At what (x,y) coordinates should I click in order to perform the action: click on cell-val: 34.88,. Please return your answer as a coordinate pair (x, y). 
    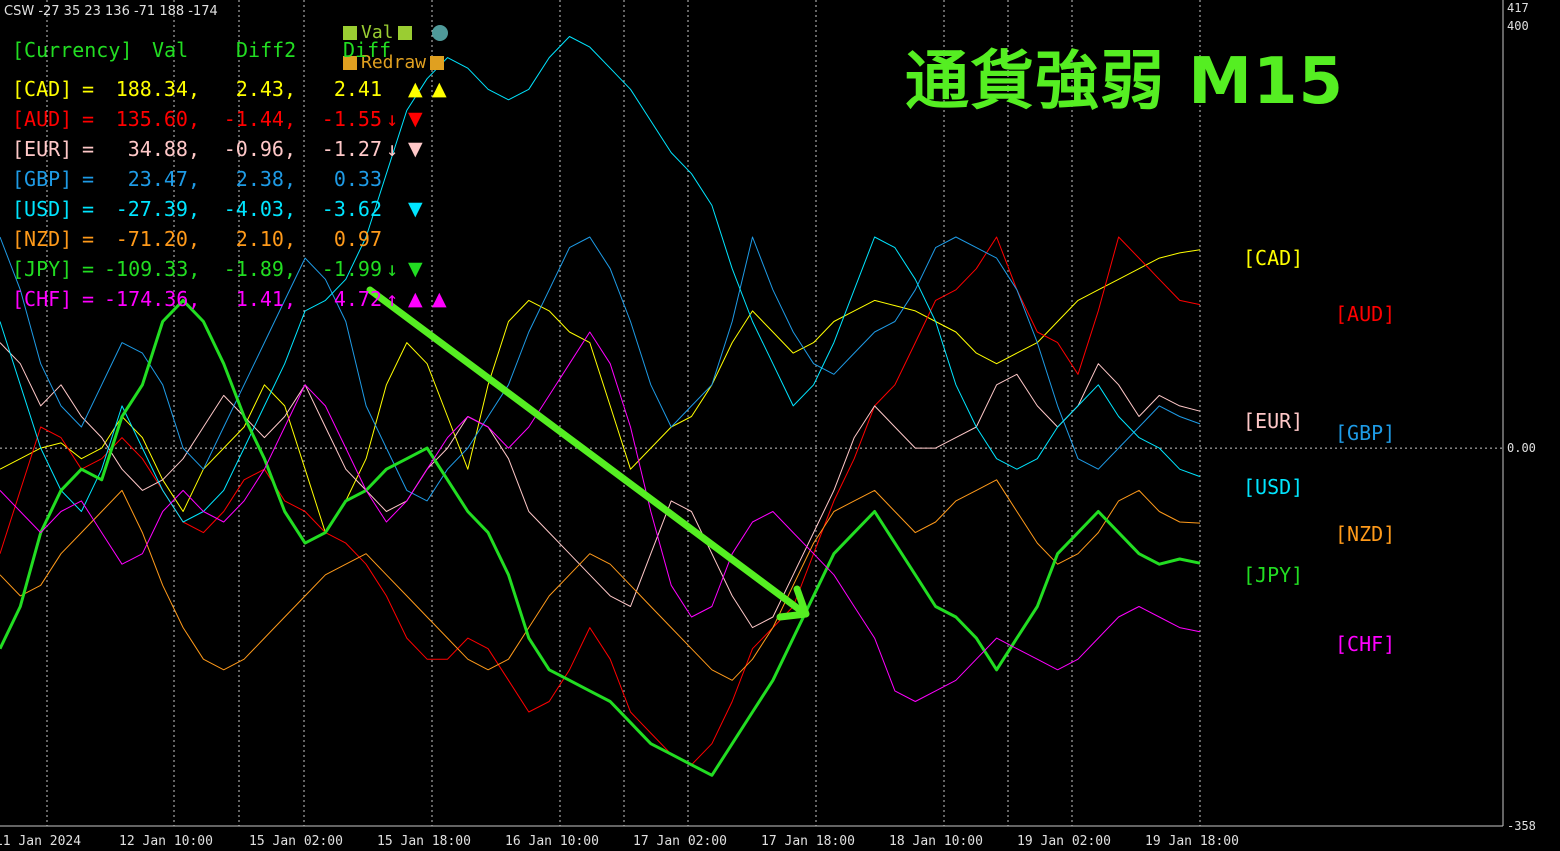
    Looking at the image, I should click on (163, 149).